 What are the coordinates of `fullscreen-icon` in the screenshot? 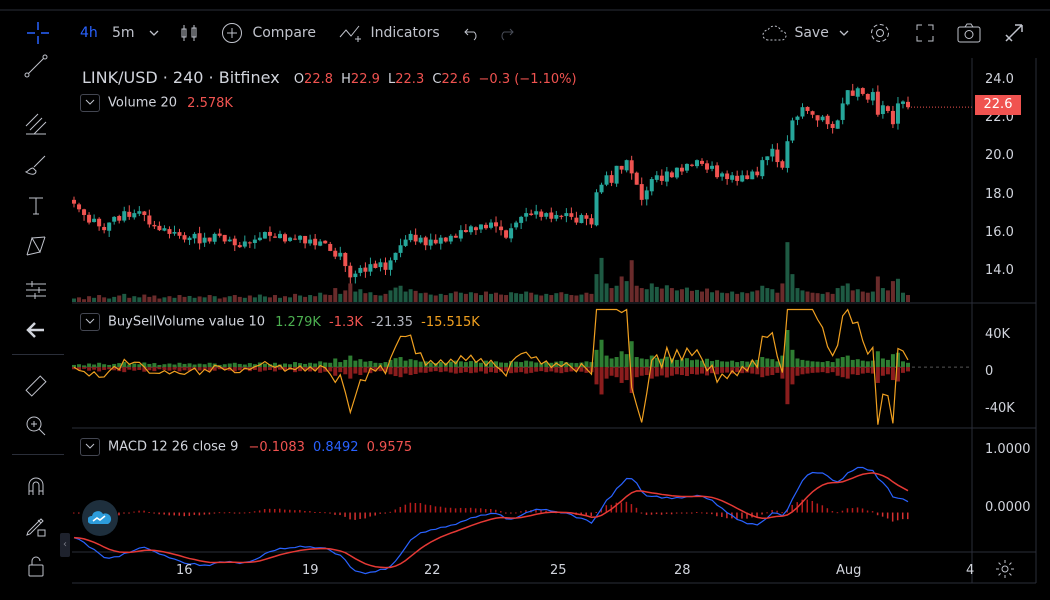 It's located at (925, 33).